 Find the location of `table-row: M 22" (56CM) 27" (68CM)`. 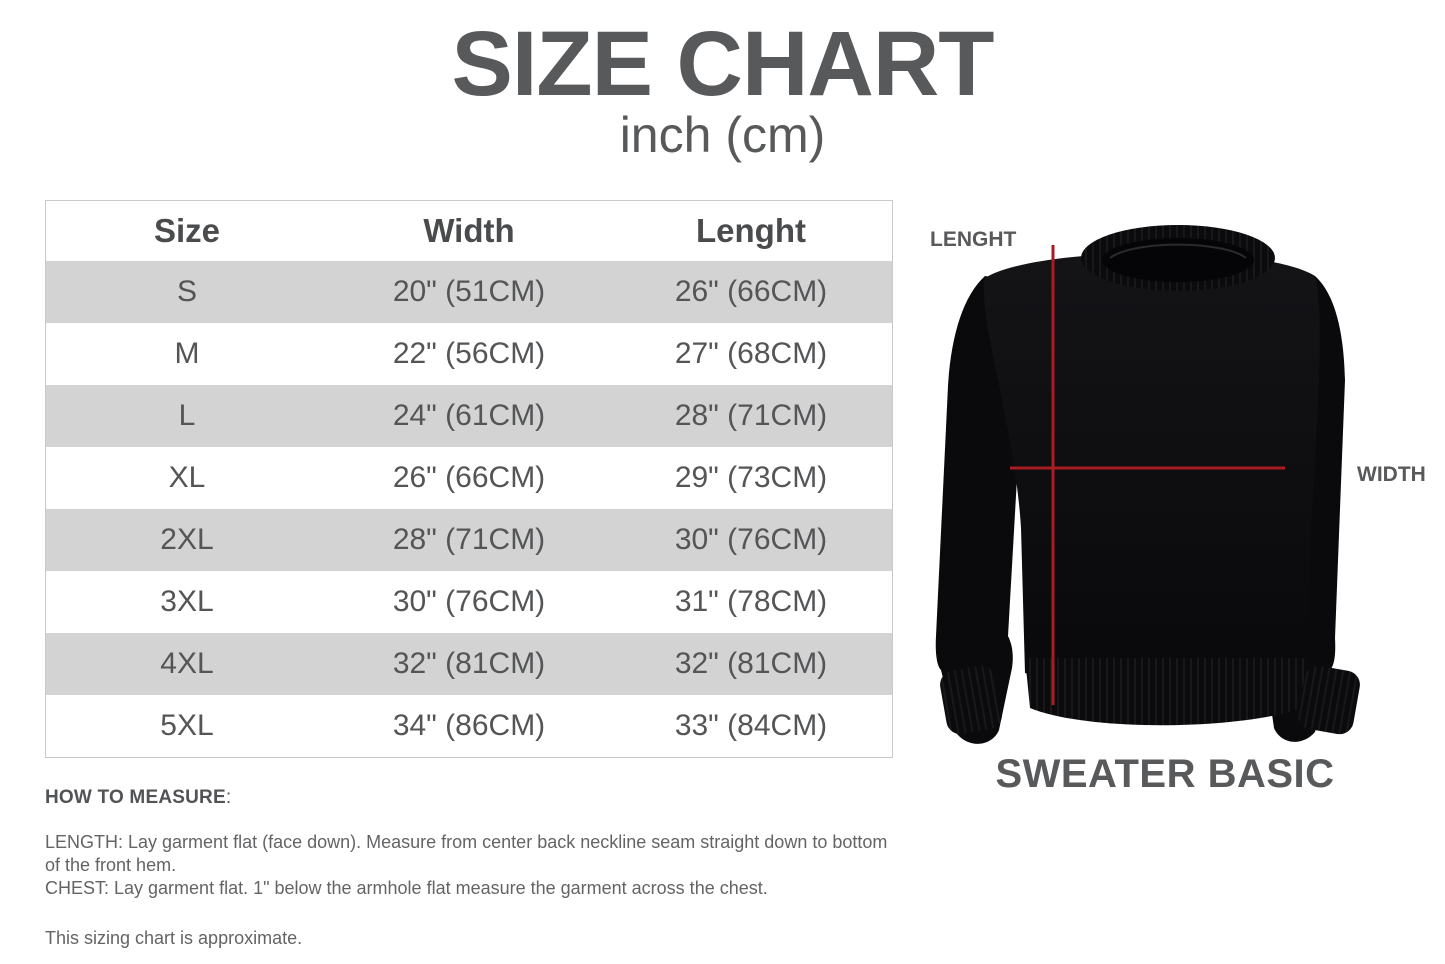

table-row: M 22" (56CM) 27" (68CM) is located at coordinates (469, 354).